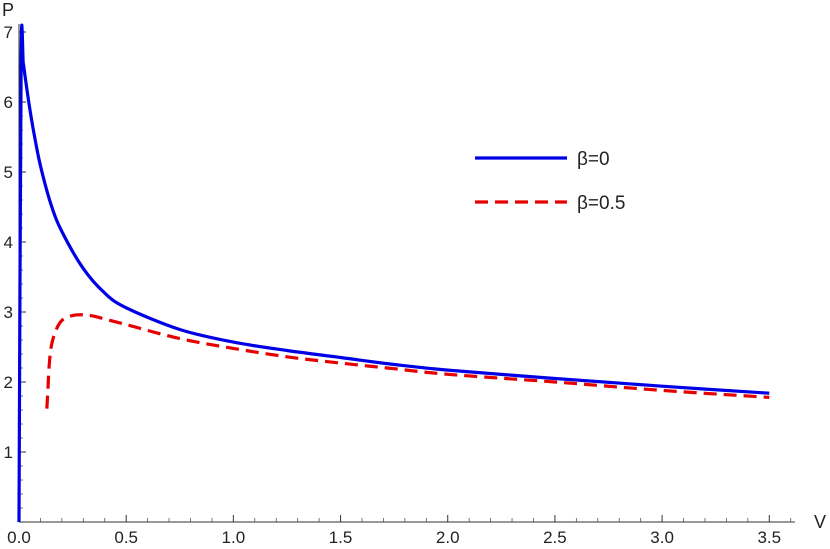 The width and height of the screenshot is (830, 549). What do you see at coordinates (8, 172) in the screenshot?
I see `y-tick-label: 5` at bounding box center [8, 172].